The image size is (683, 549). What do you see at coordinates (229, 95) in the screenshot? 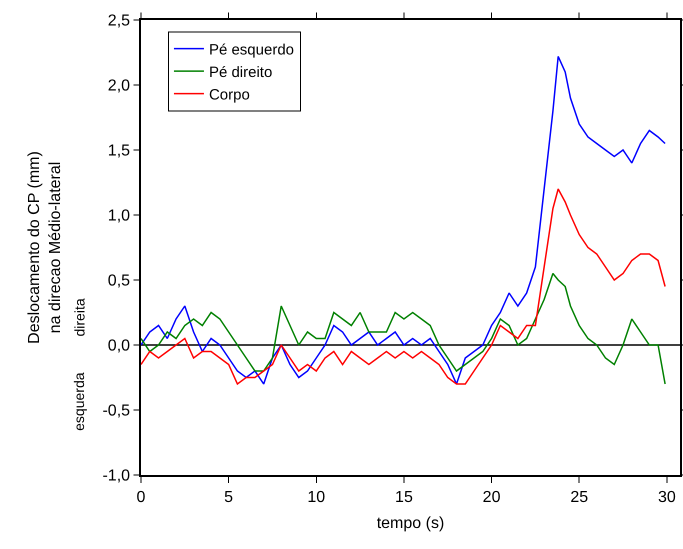
I see `legend-label: Corpo` at bounding box center [229, 95].